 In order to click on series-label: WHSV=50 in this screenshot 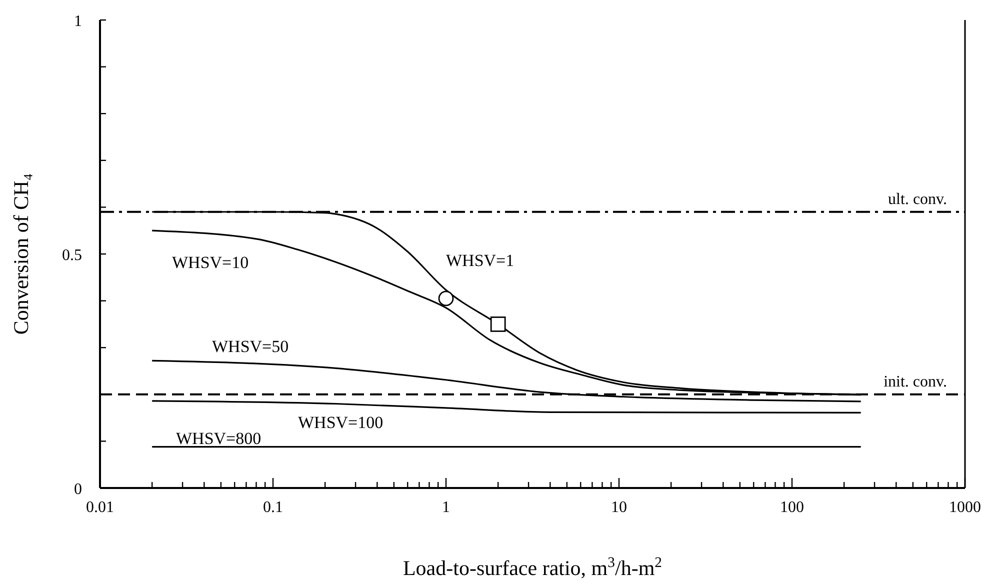, I will do `click(250, 346)`.